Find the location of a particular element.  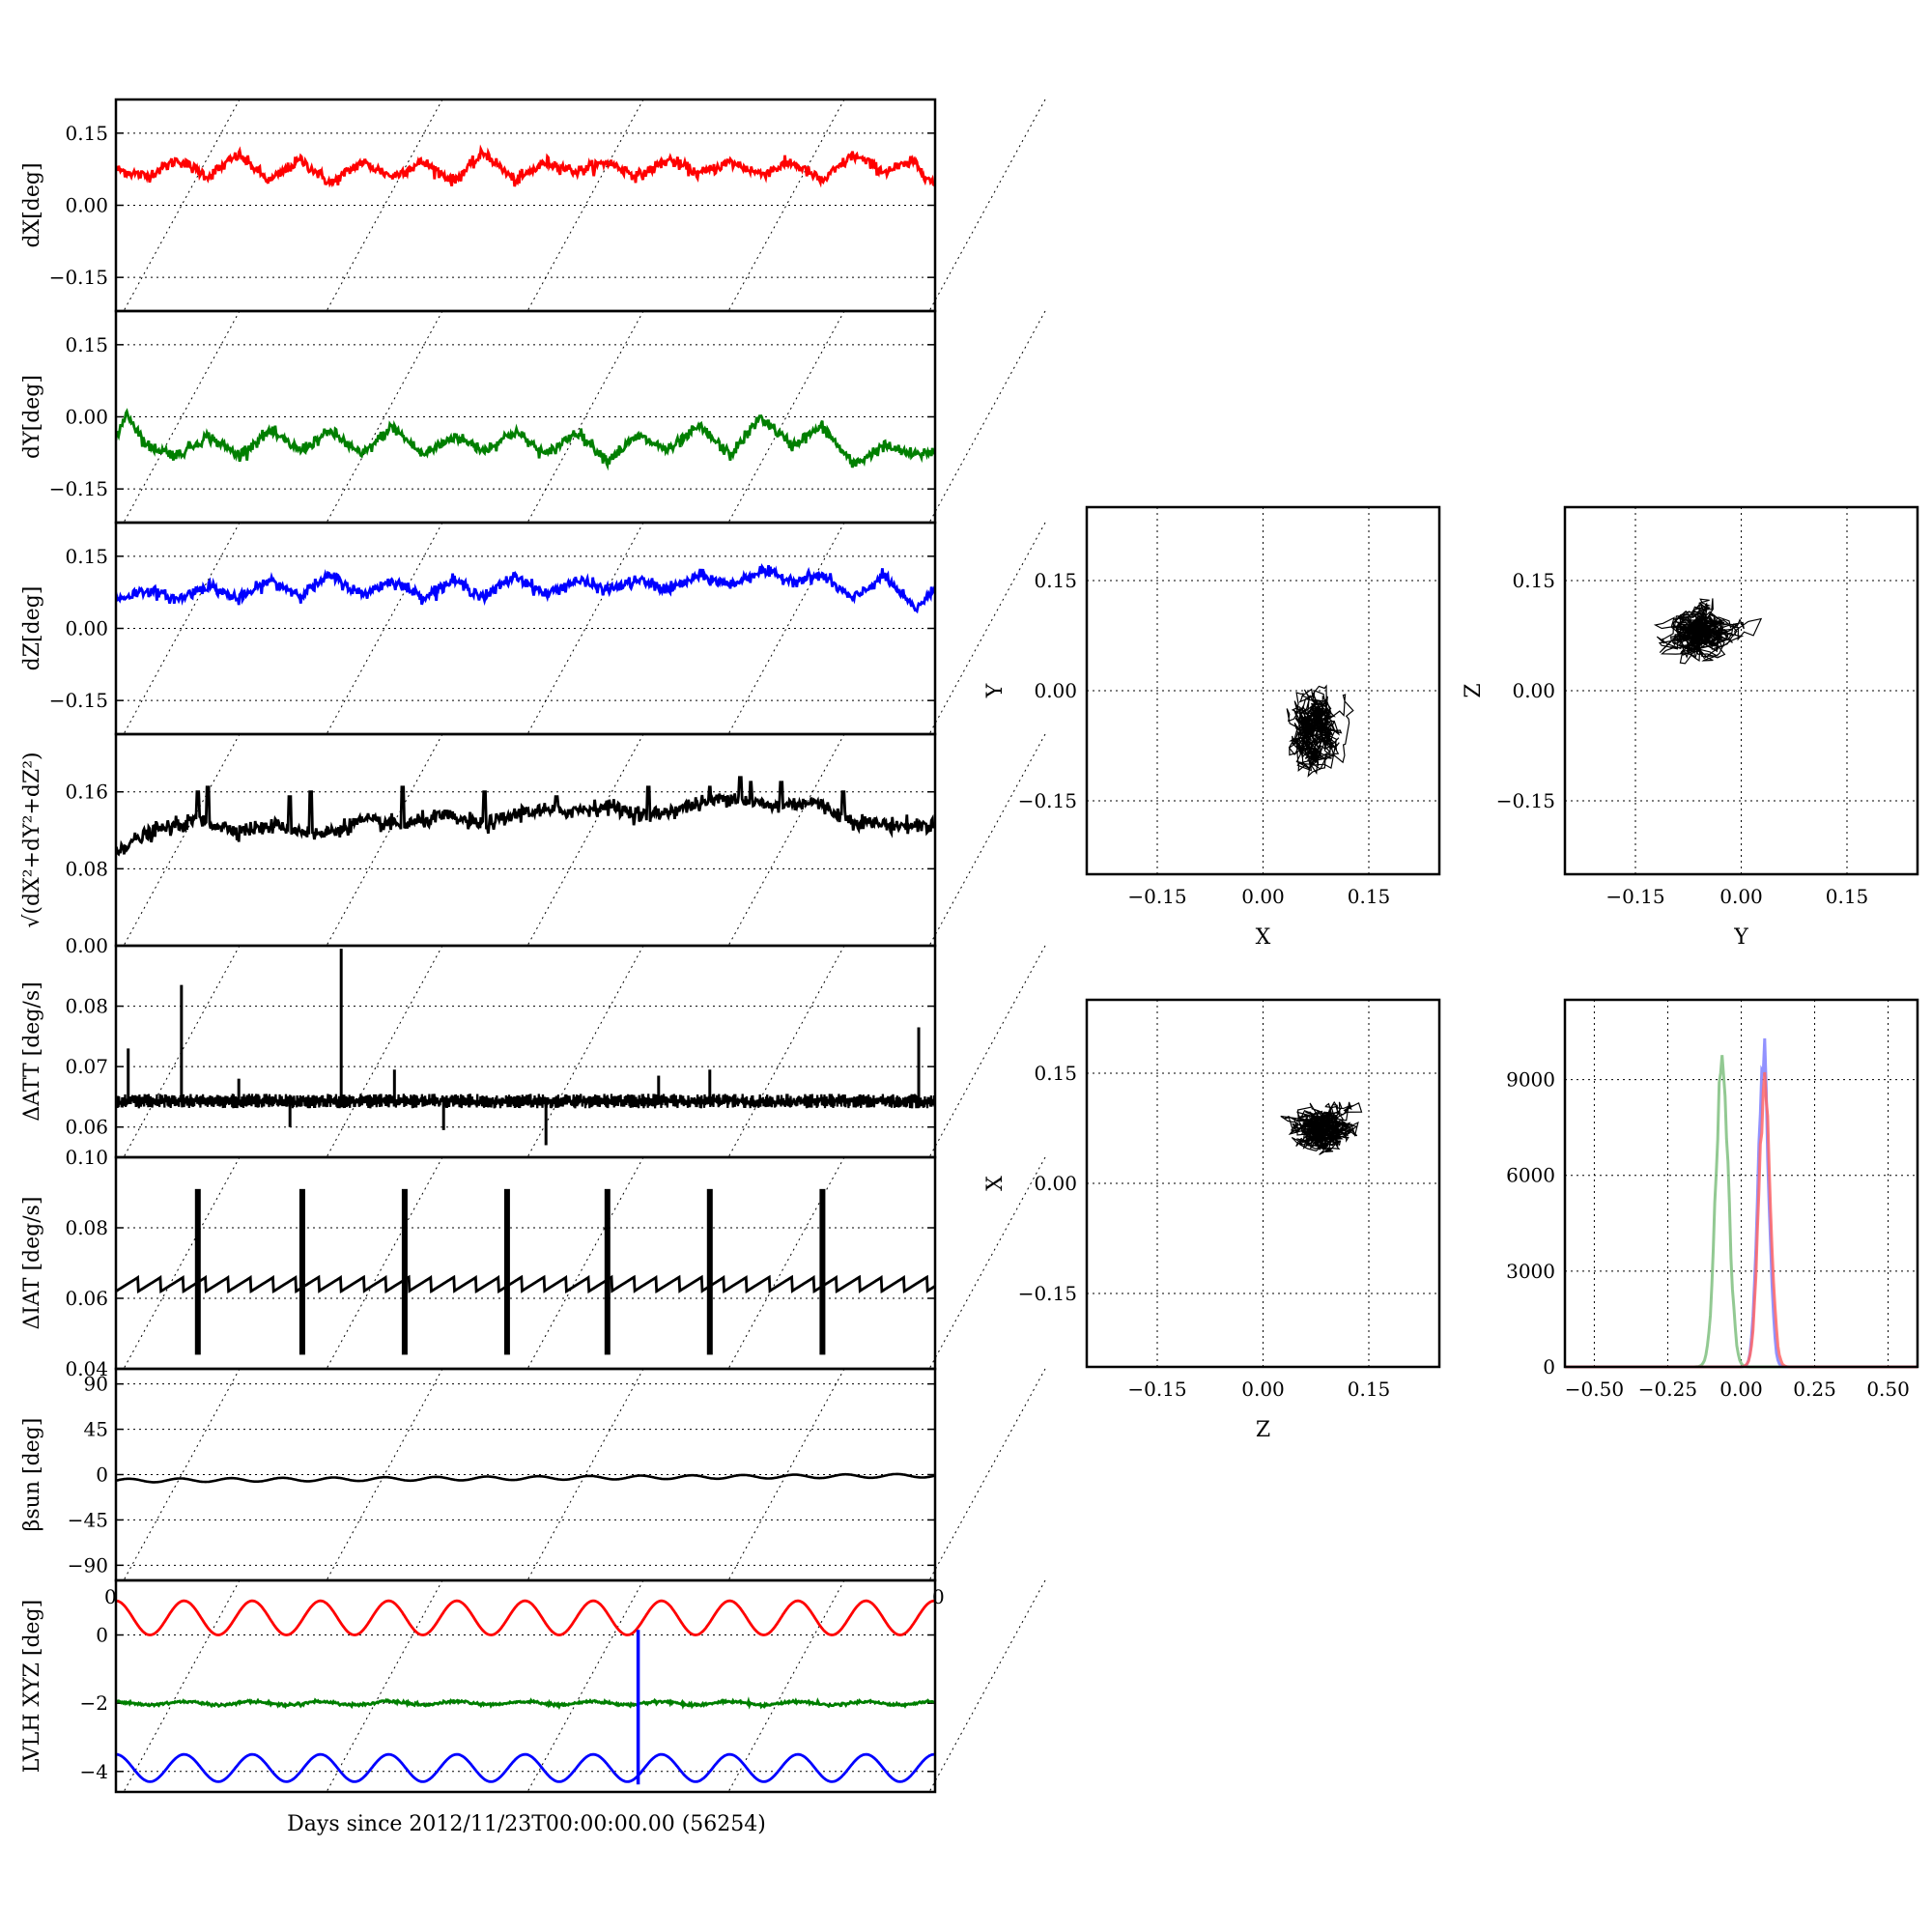

y-tick-label: 3000 is located at coordinates (1530, 1271).